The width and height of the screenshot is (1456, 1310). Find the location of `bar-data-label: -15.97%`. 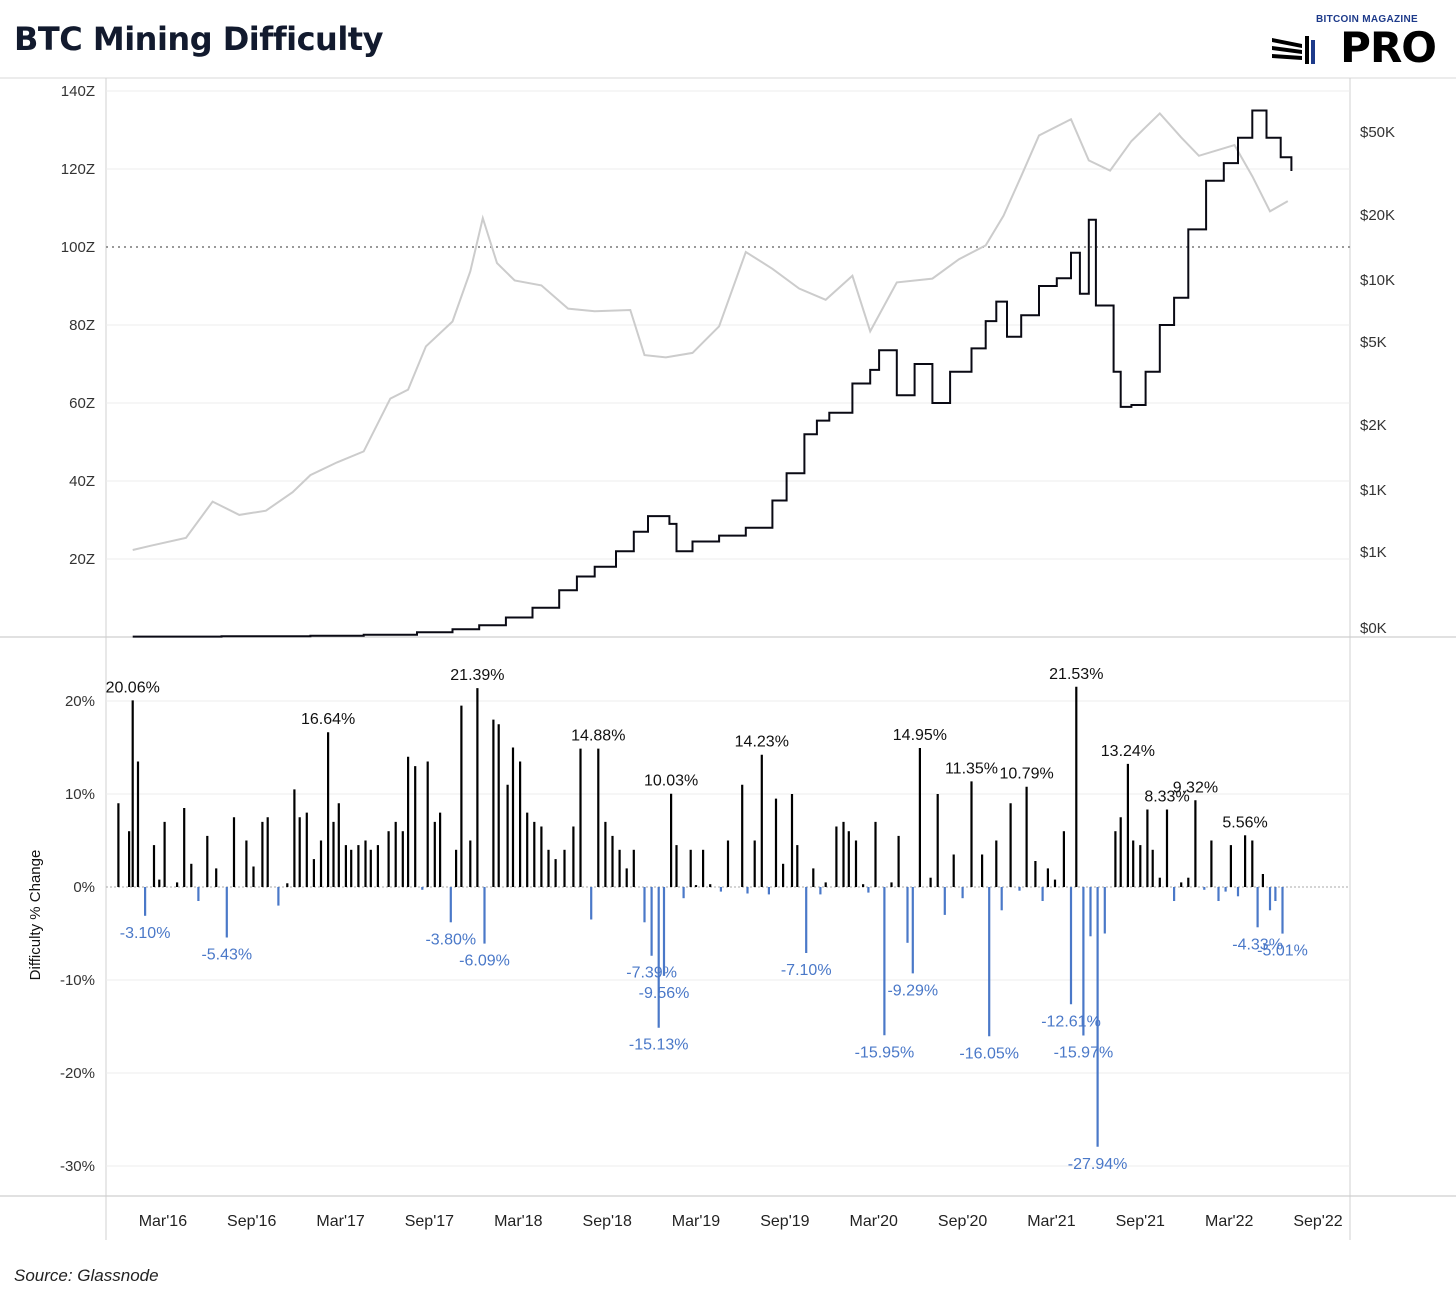

bar-data-label: -15.97% is located at coordinates (1084, 1053).